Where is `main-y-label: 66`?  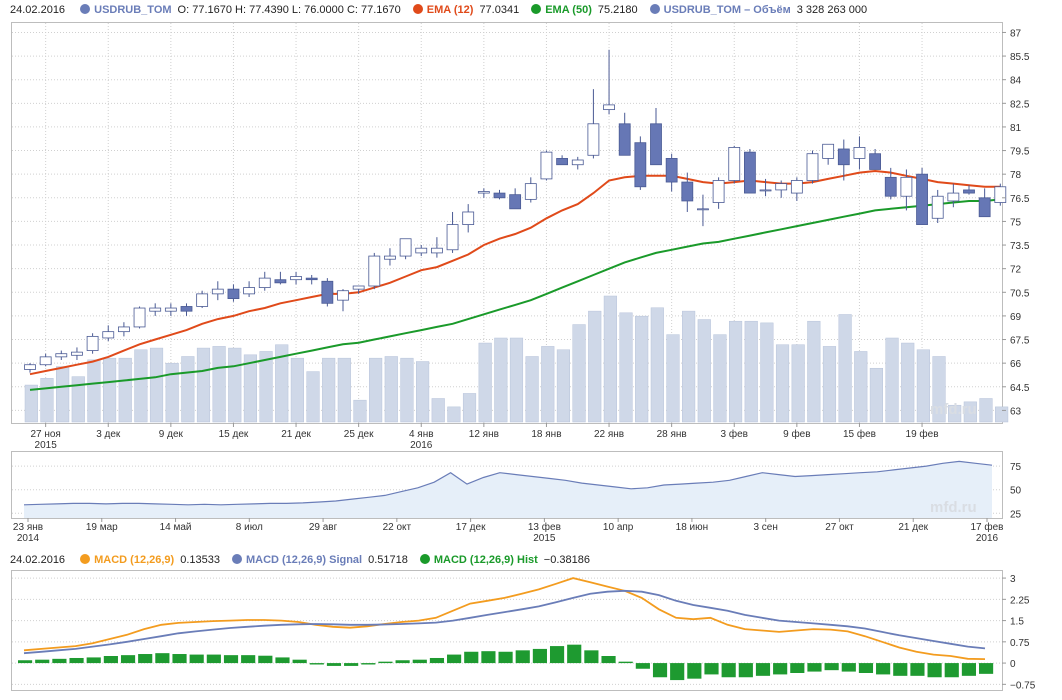 main-y-label: 66 is located at coordinates (1016, 364).